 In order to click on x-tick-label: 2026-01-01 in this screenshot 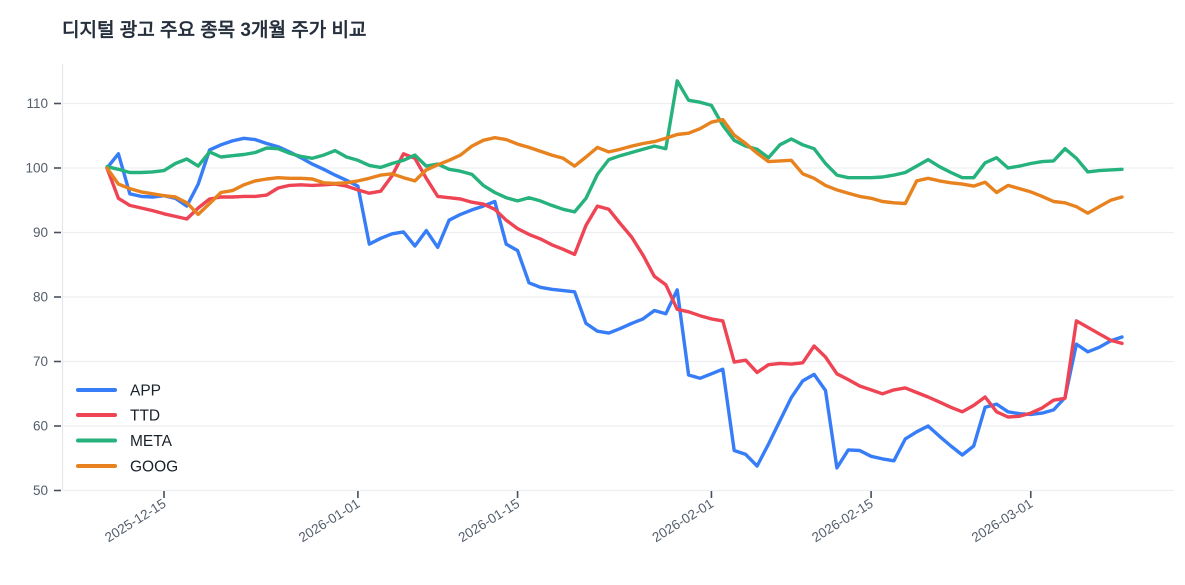, I will do `click(329, 520)`.